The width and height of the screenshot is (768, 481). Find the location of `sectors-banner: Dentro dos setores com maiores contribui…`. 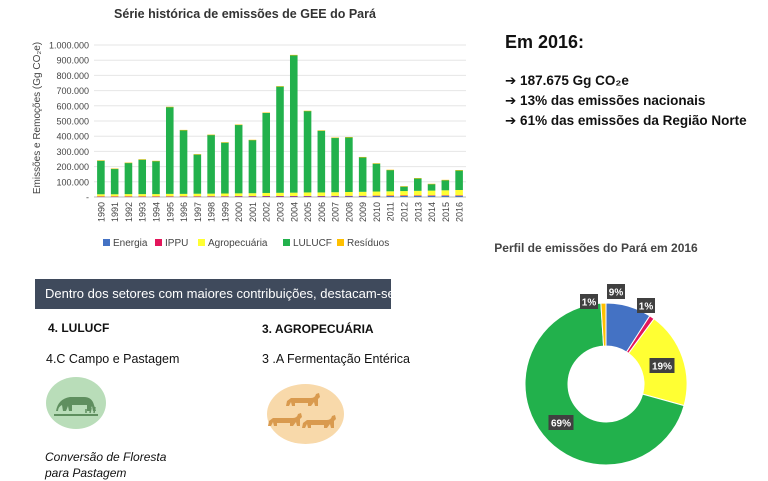

sectors-banner: Dentro dos setores com maiores contribui… is located at coordinates (216, 294).